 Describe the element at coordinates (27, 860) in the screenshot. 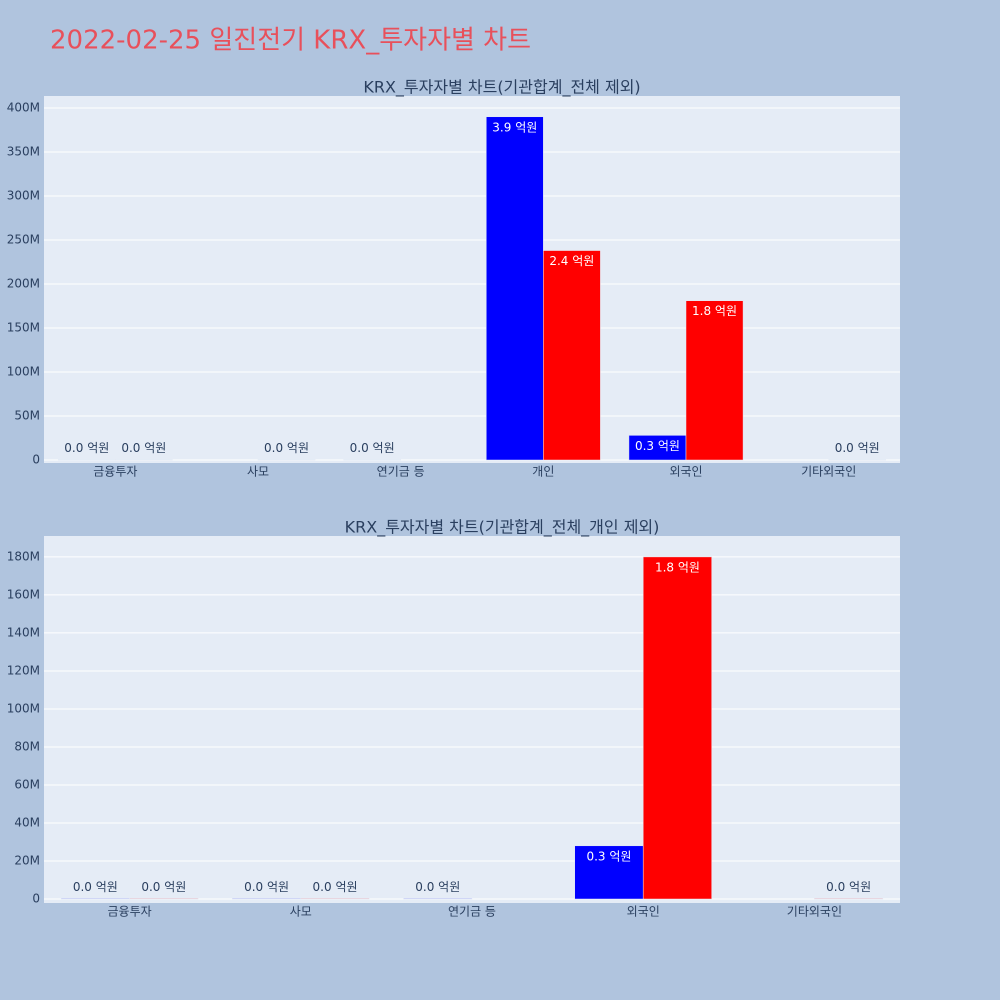

I see `y-tick-label: 20M` at that location.